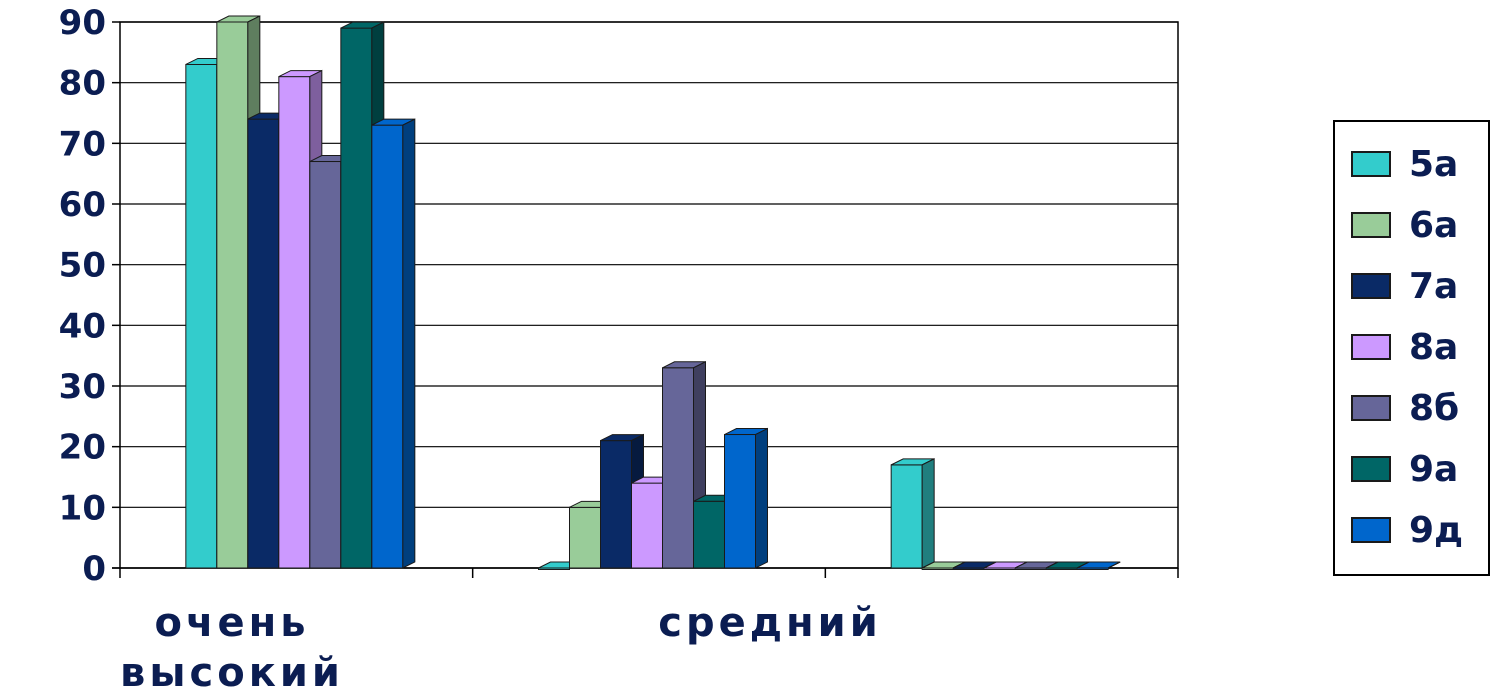 The image size is (1492, 693). I want to click on y-tick-label: 30, so click(82, 387).